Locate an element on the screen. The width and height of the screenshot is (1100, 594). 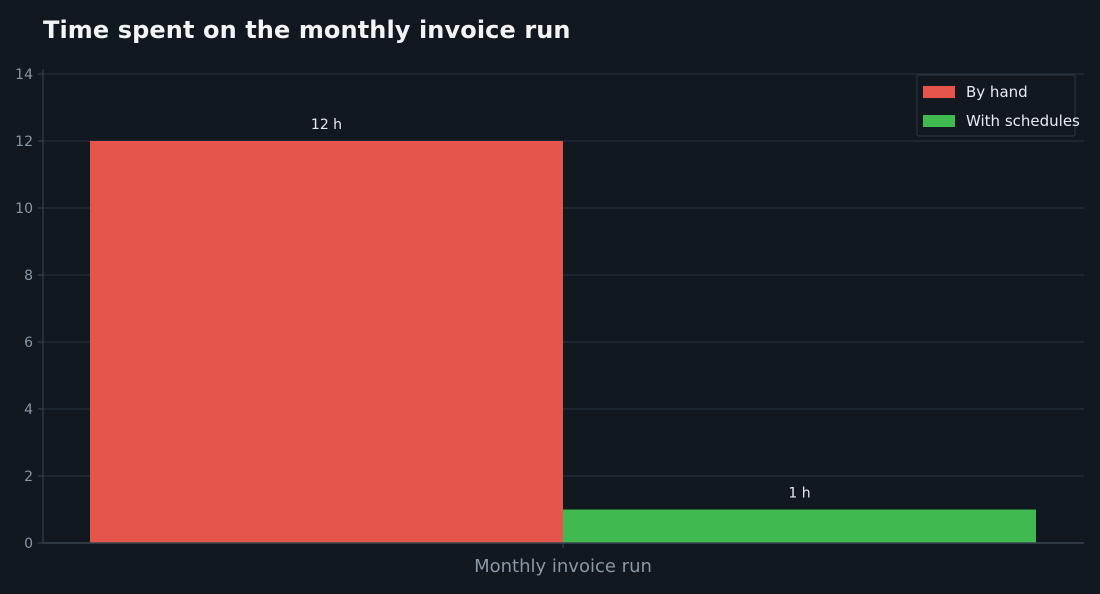
data-label: 1 h is located at coordinates (799, 494).